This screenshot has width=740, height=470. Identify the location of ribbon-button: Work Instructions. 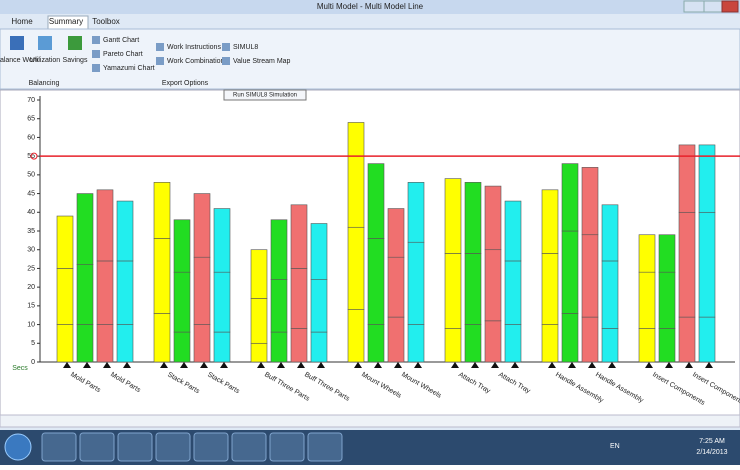
(194, 47).